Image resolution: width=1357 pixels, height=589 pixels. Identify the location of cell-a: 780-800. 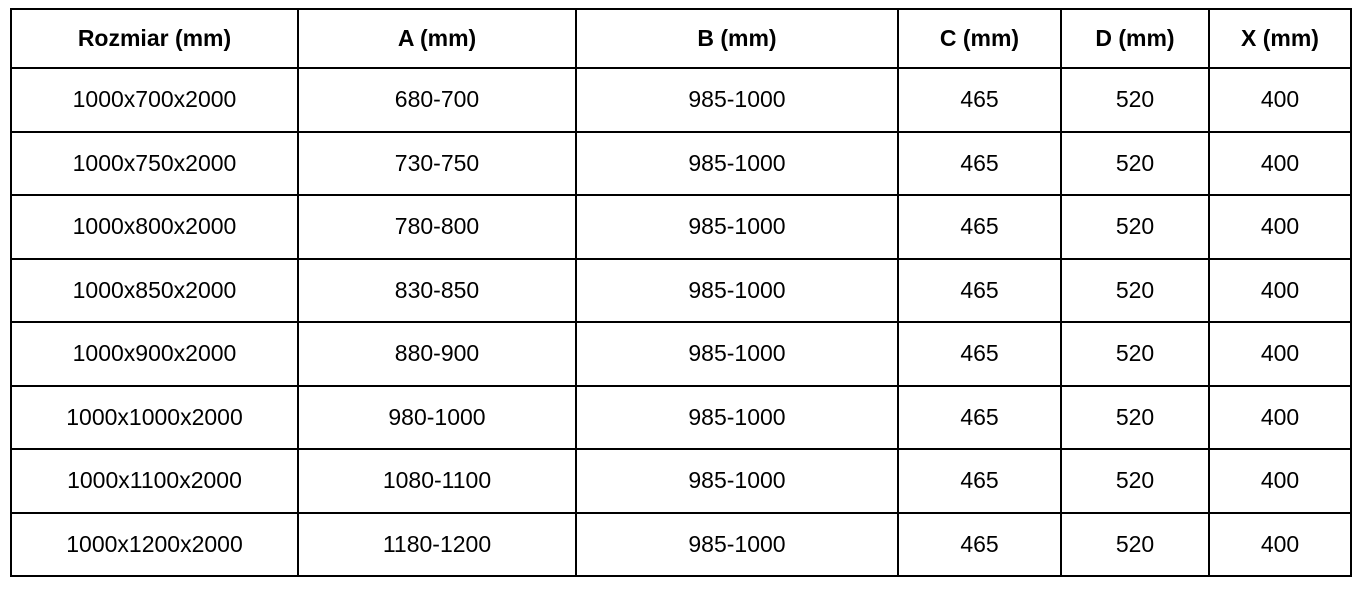
(437, 227).